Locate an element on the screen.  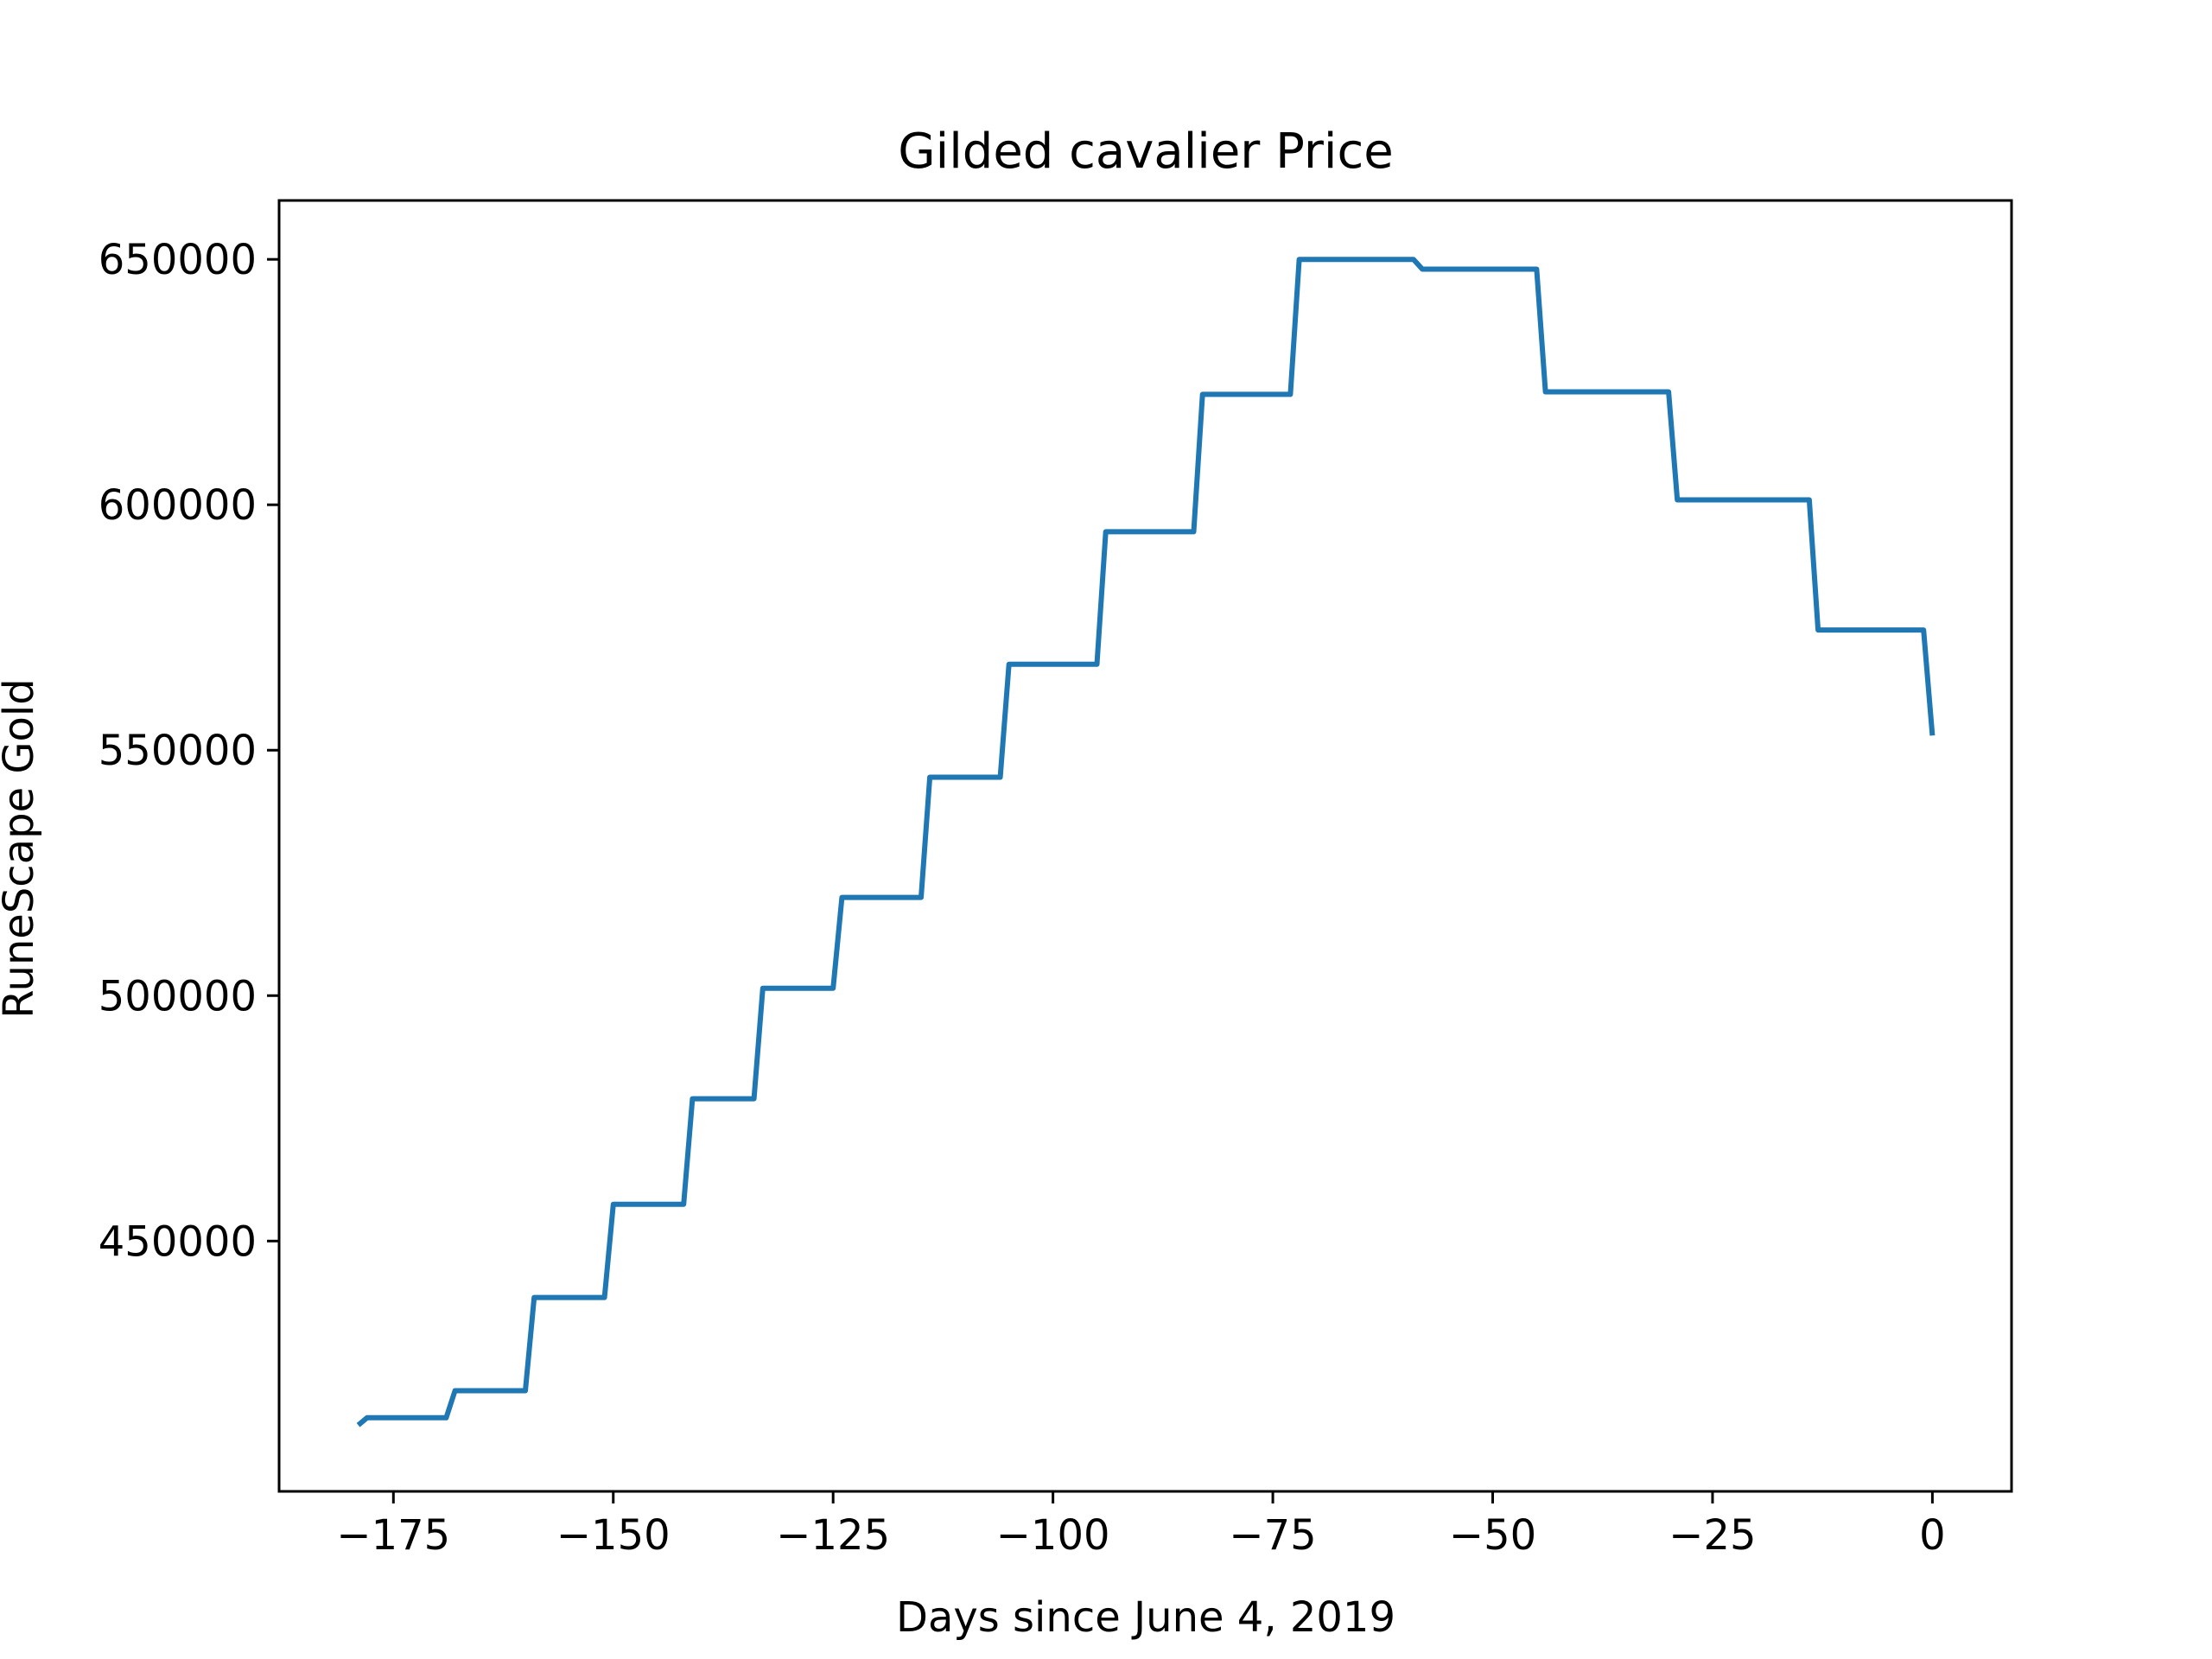
y-tick-label: 650000 is located at coordinates (178, 260).